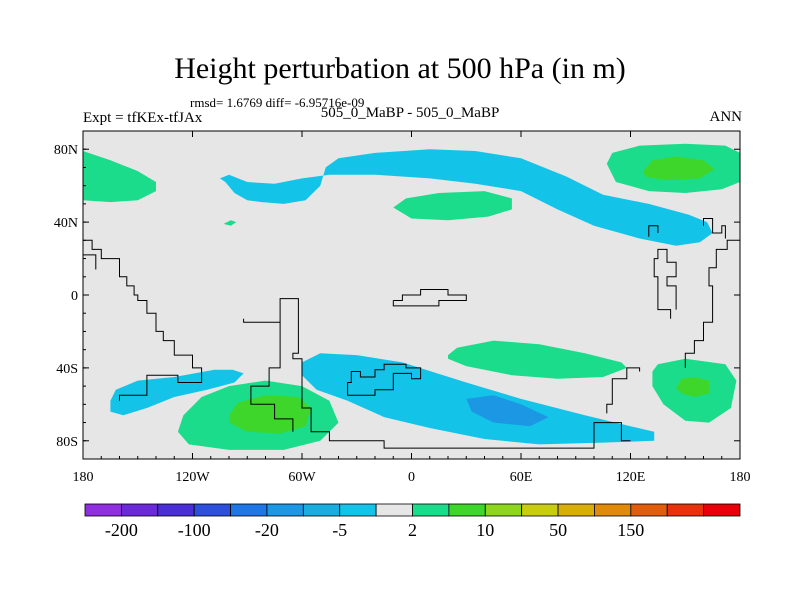  I want to click on y-tick-label: 80N, so click(66, 150).